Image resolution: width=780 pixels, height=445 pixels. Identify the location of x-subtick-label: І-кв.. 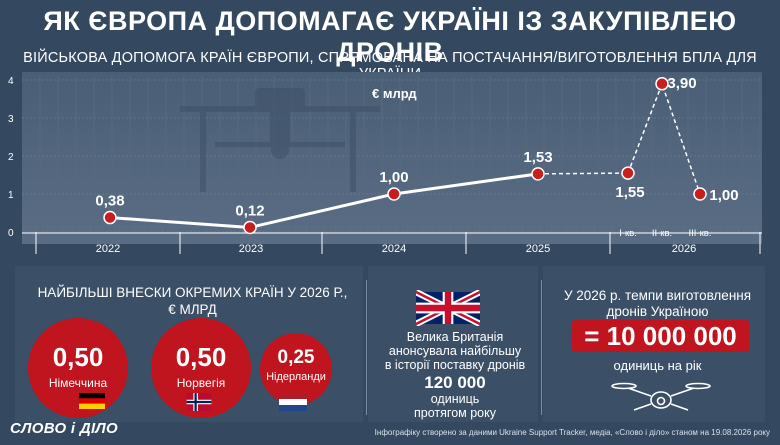
(628, 233).